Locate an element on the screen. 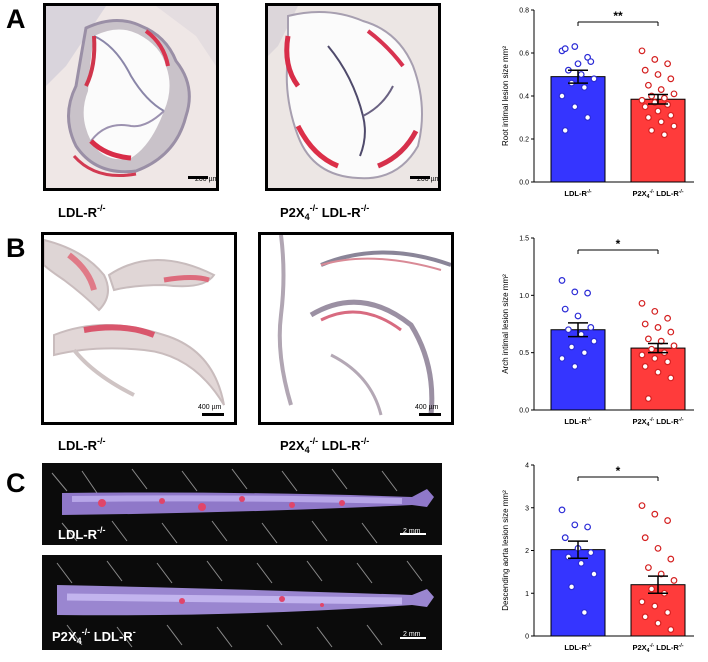 This screenshot has width=708, height=662. scale-label-c-bottom: 2 mm is located at coordinates (412, 634).